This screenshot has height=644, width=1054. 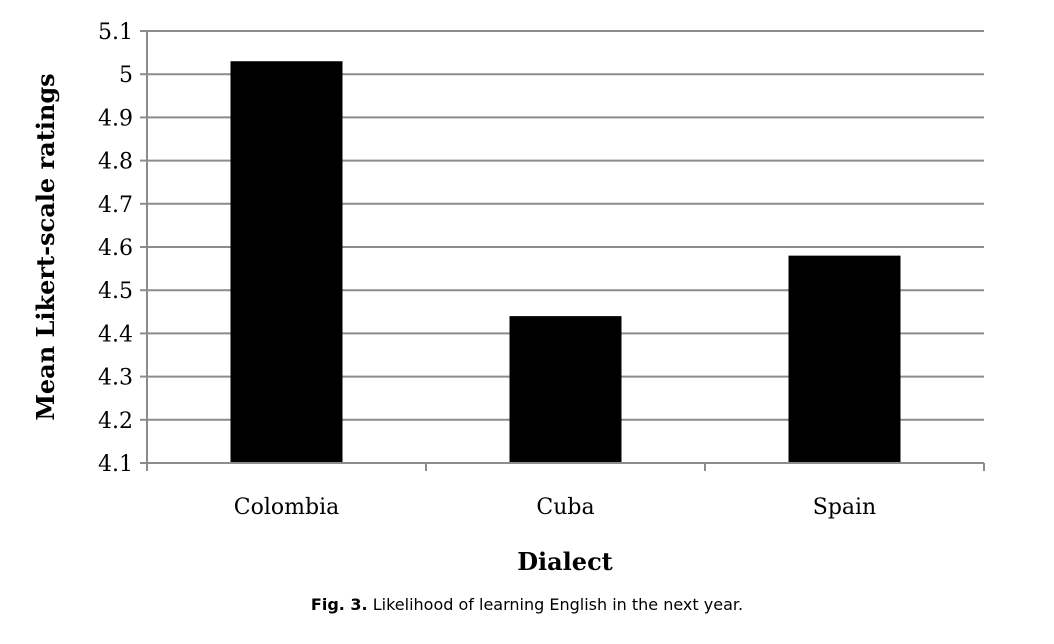 I want to click on x-tick-label: Cuba, so click(x=565, y=507).